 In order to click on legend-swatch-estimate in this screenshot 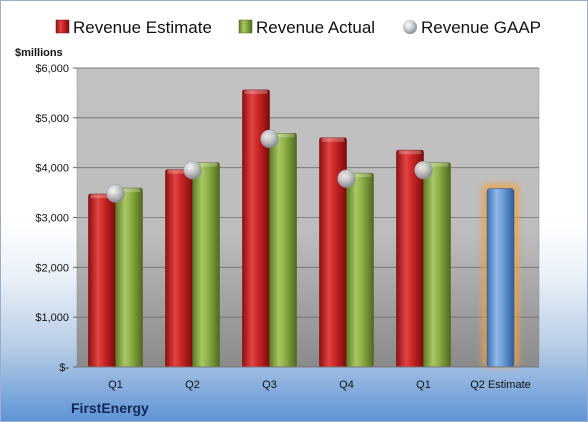, I will do `click(62, 26)`.